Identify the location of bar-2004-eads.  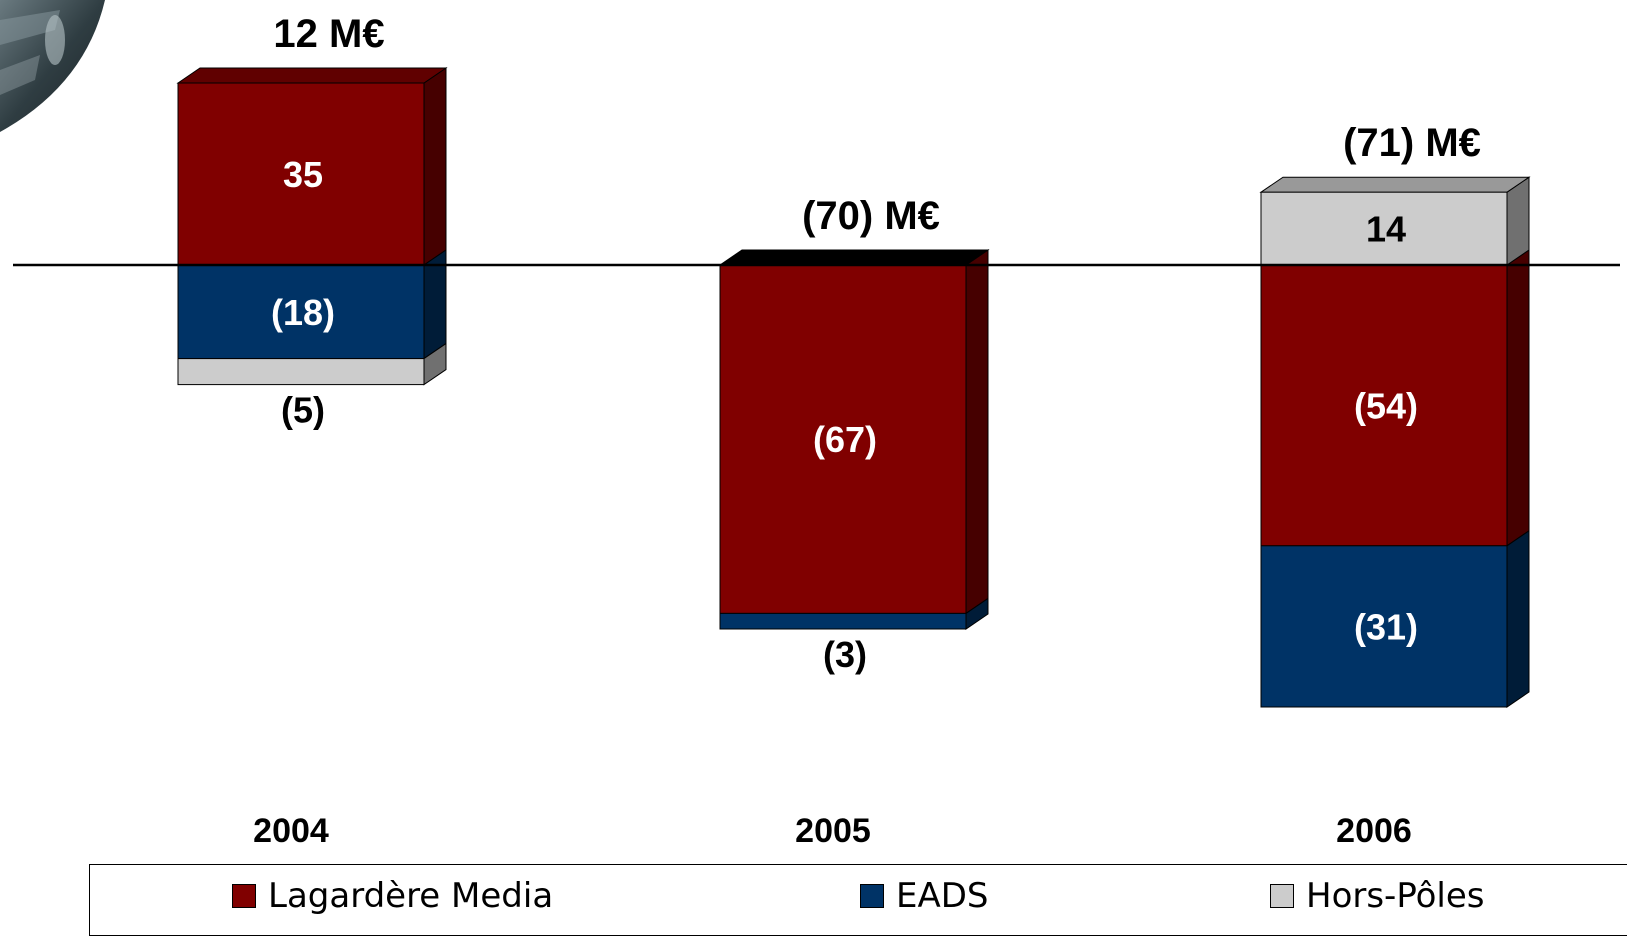
(301, 312).